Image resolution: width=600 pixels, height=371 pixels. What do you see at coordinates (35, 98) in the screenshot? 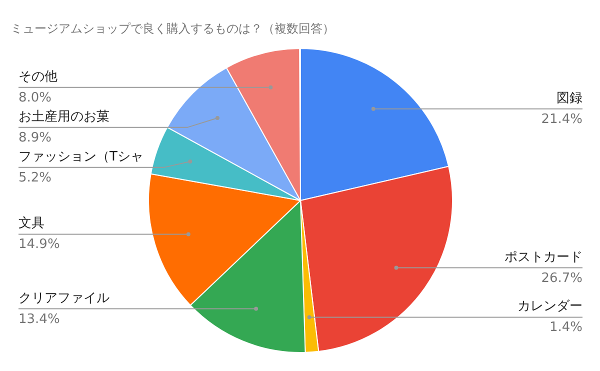
I see `data-label: 8.0%` at bounding box center [35, 98].